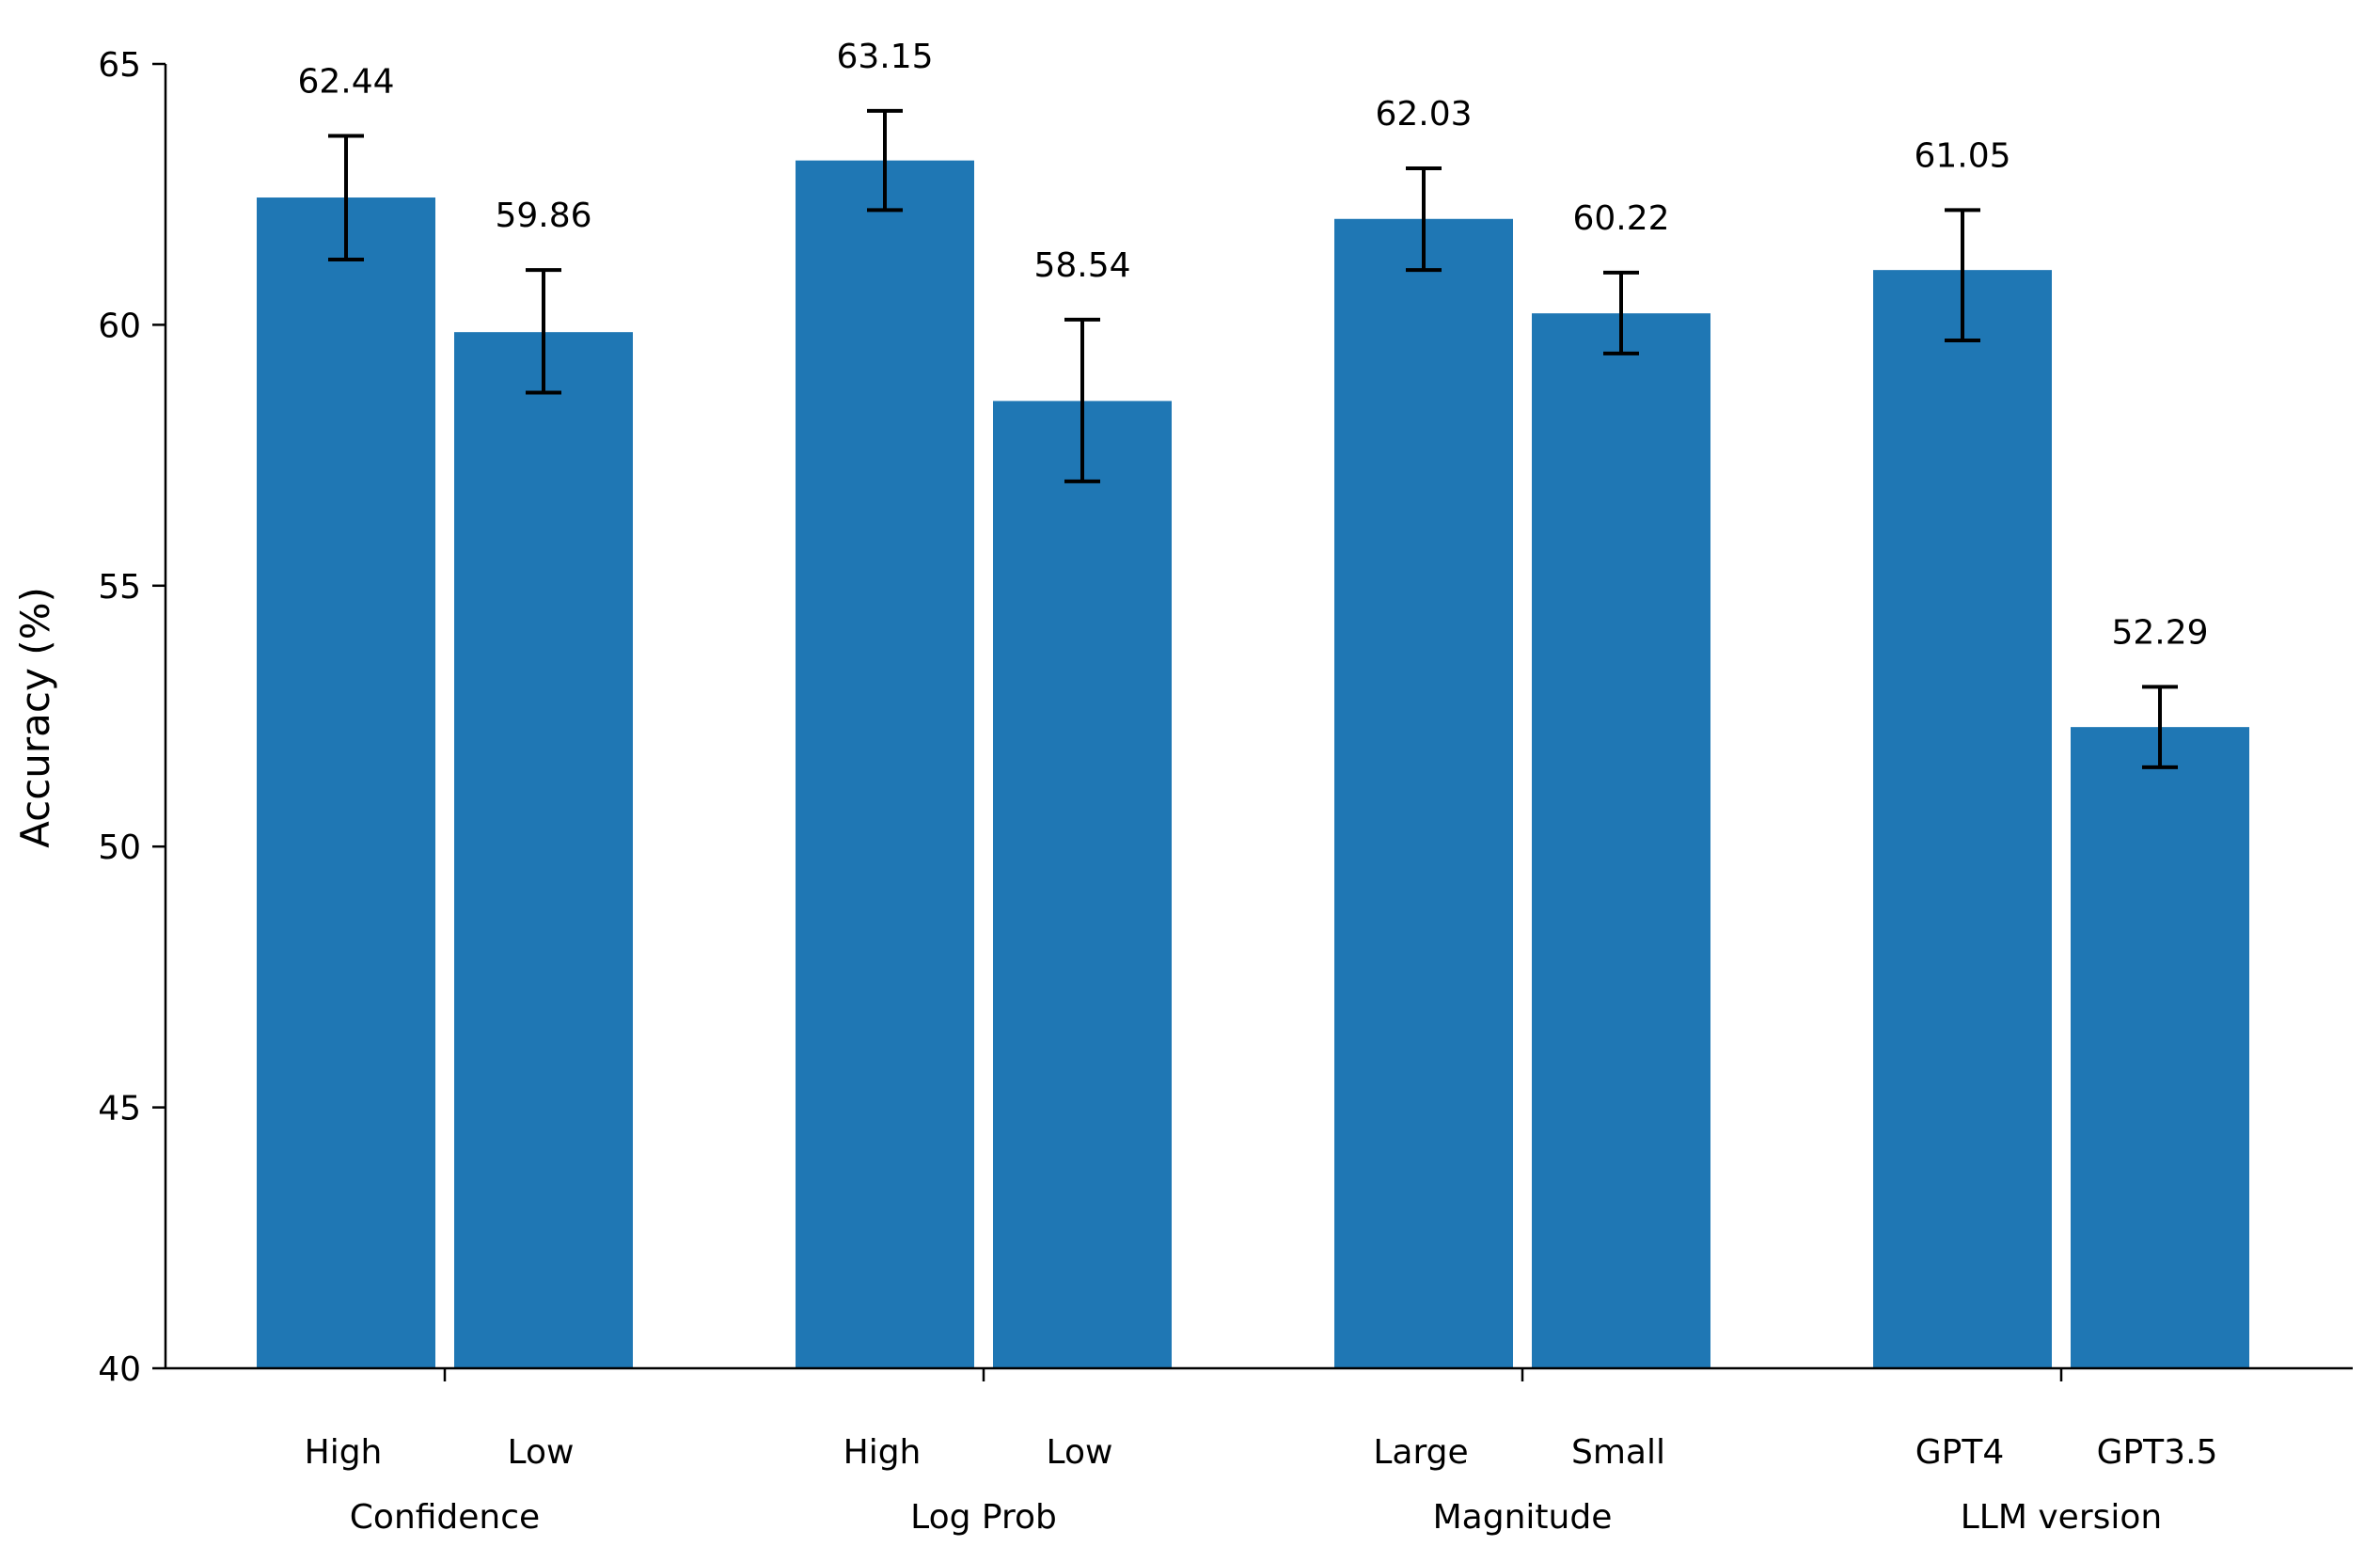 This screenshot has width=2380, height=1562. I want to click on x-group-label-1: Log Prob, so click(983, 1517).